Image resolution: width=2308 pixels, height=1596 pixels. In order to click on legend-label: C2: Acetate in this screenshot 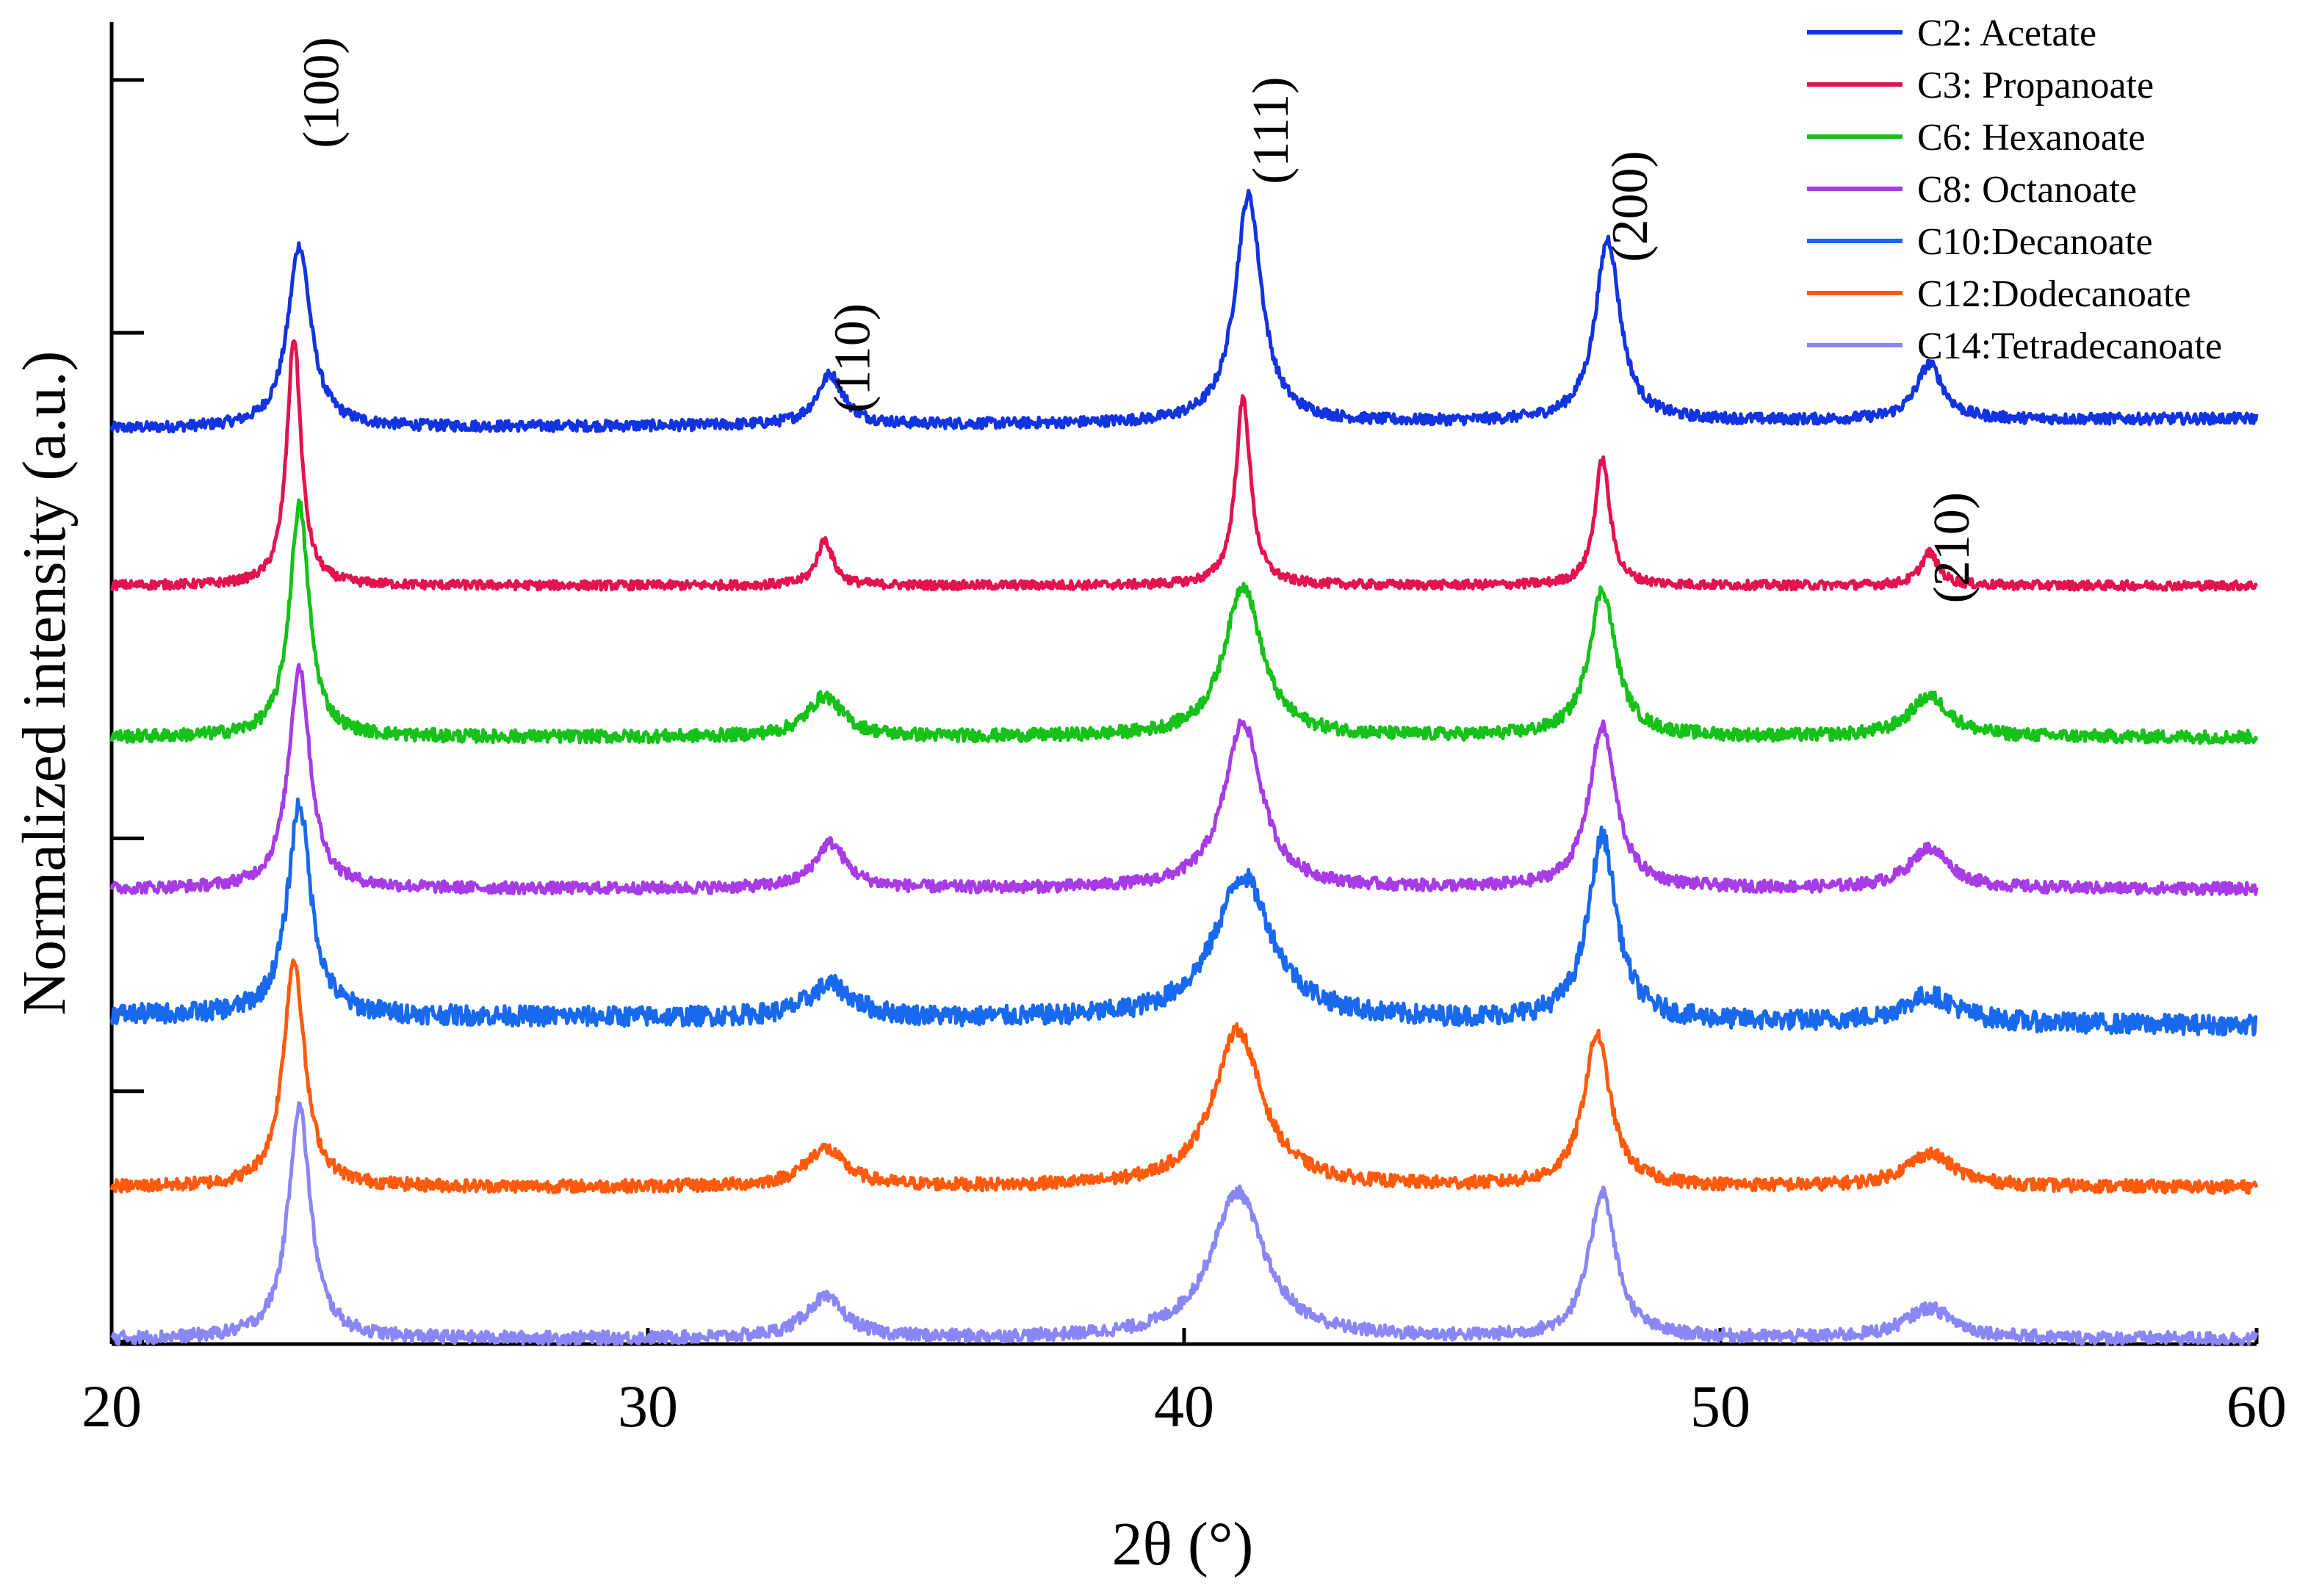, I will do `click(2007, 33)`.